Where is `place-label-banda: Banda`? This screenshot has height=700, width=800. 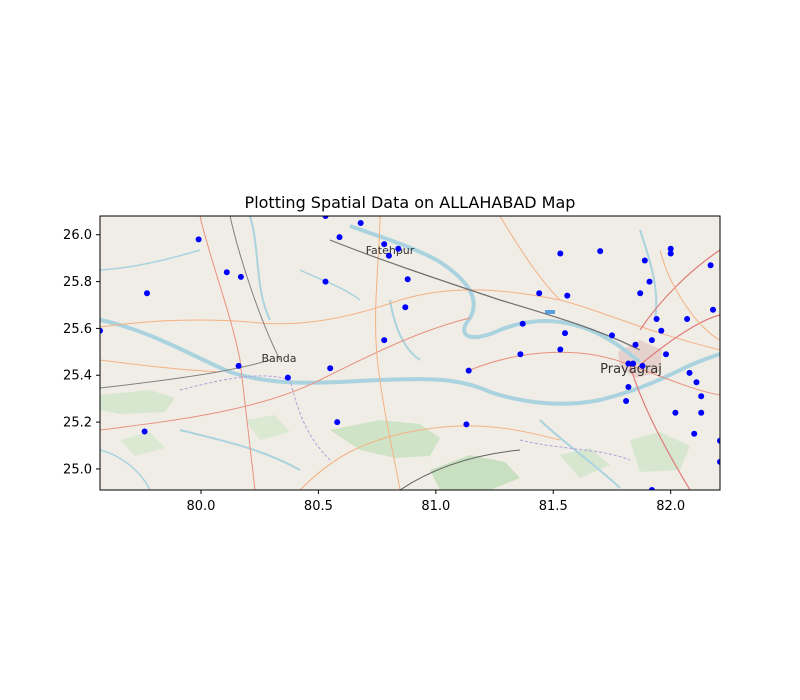
place-label-banda: Banda is located at coordinates (279, 358).